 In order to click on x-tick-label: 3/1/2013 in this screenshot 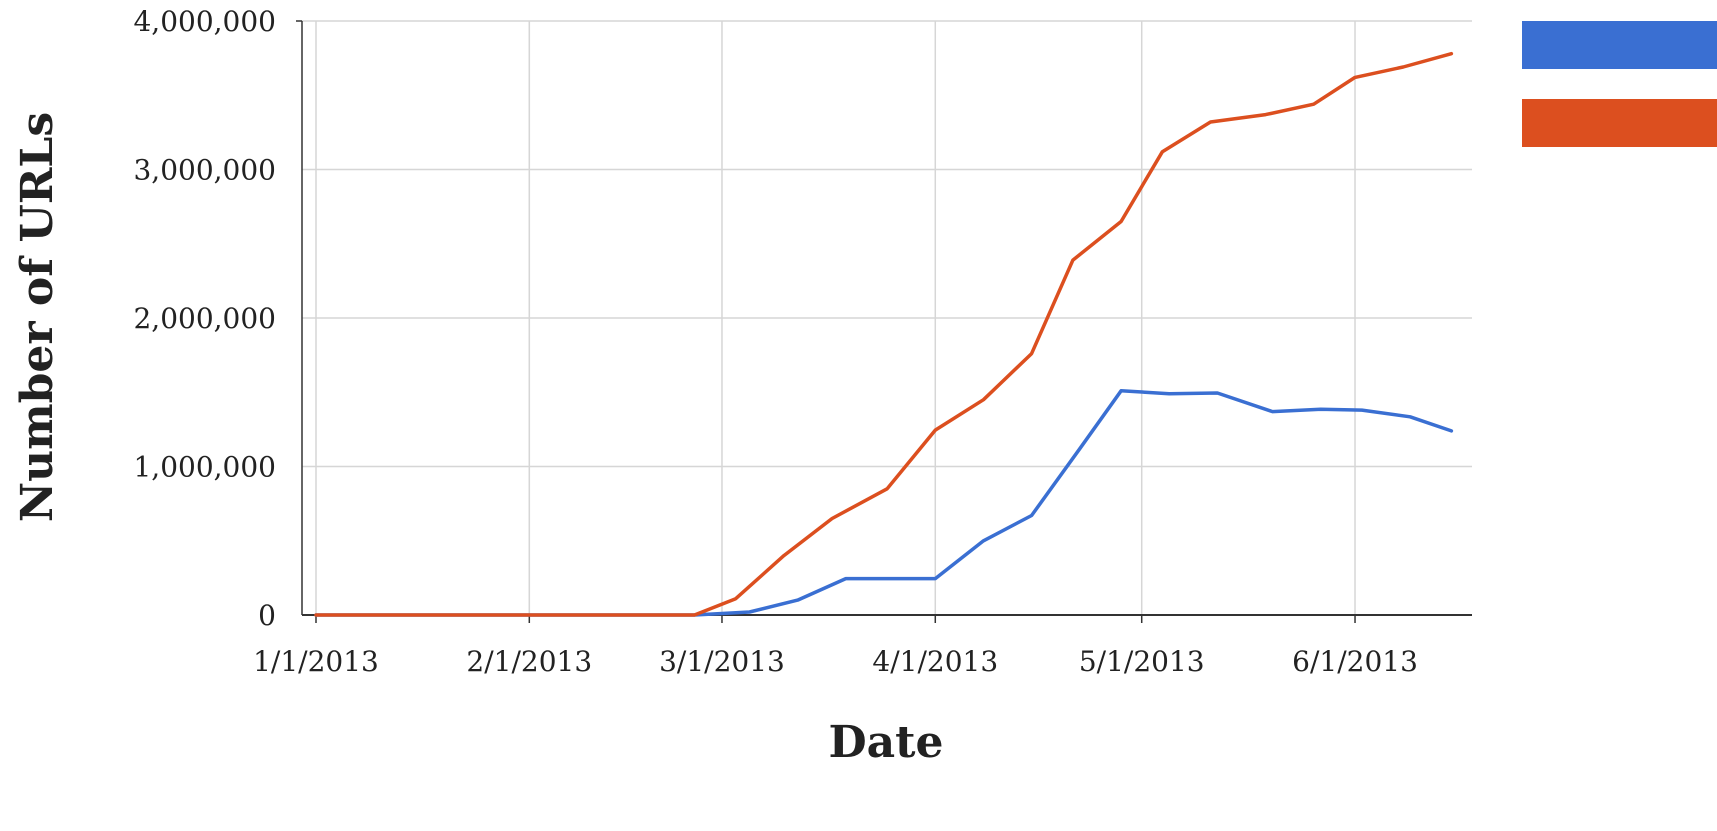, I will do `click(722, 661)`.